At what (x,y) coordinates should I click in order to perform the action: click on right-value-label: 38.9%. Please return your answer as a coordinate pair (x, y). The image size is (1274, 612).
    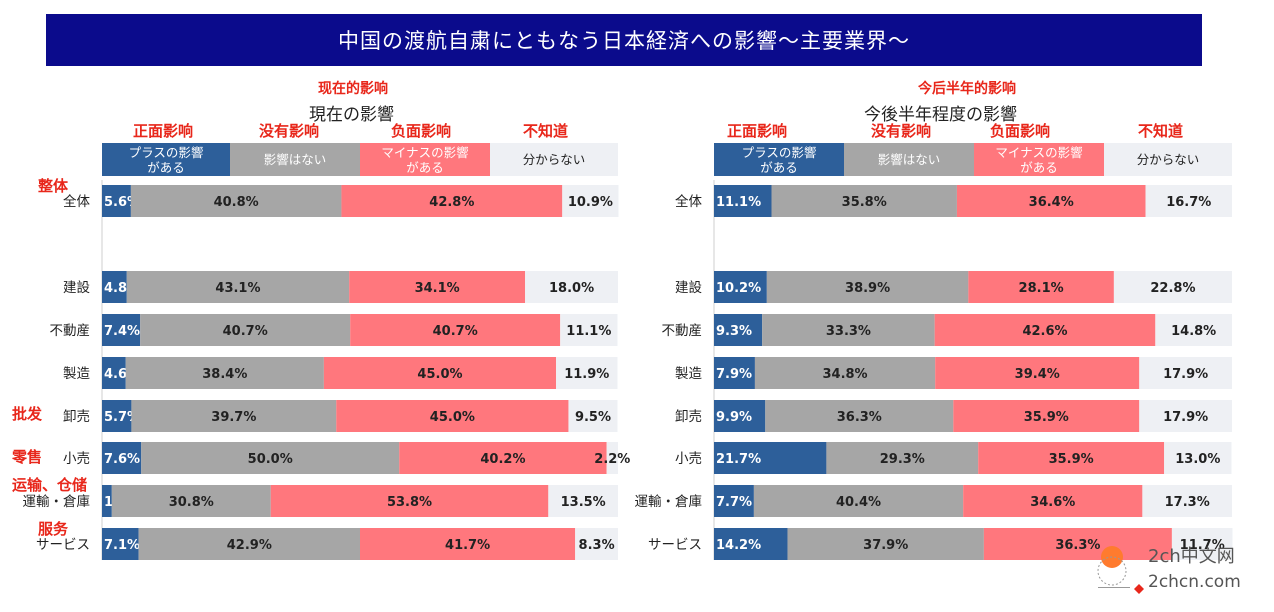
    Looking at the image, I should click on (867, 288).